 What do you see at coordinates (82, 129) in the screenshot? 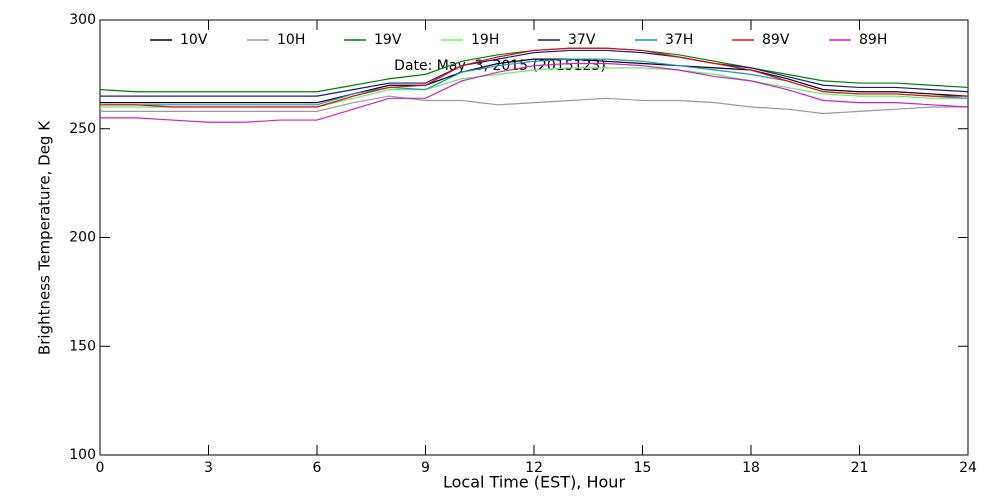
I see `y-tick-label: 250` at bounding box center [82, 129].